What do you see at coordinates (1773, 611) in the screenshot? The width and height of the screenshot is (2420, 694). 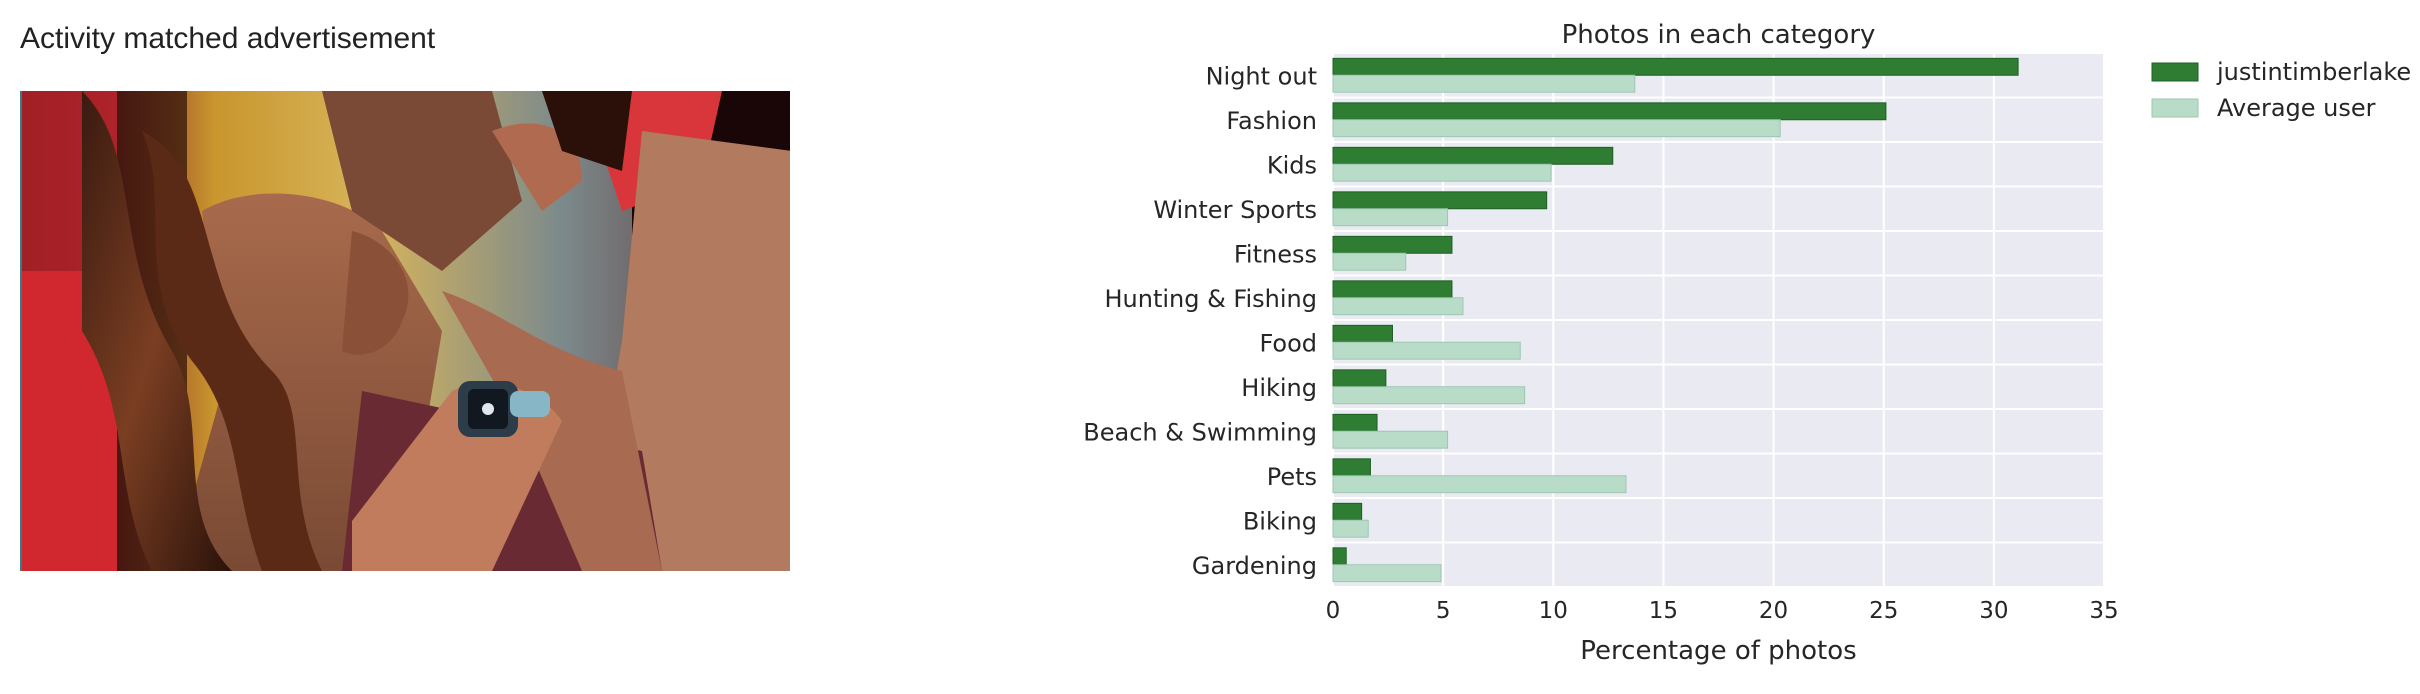 I see `x-tick-label: 20` at bounding box center [1773, 611].